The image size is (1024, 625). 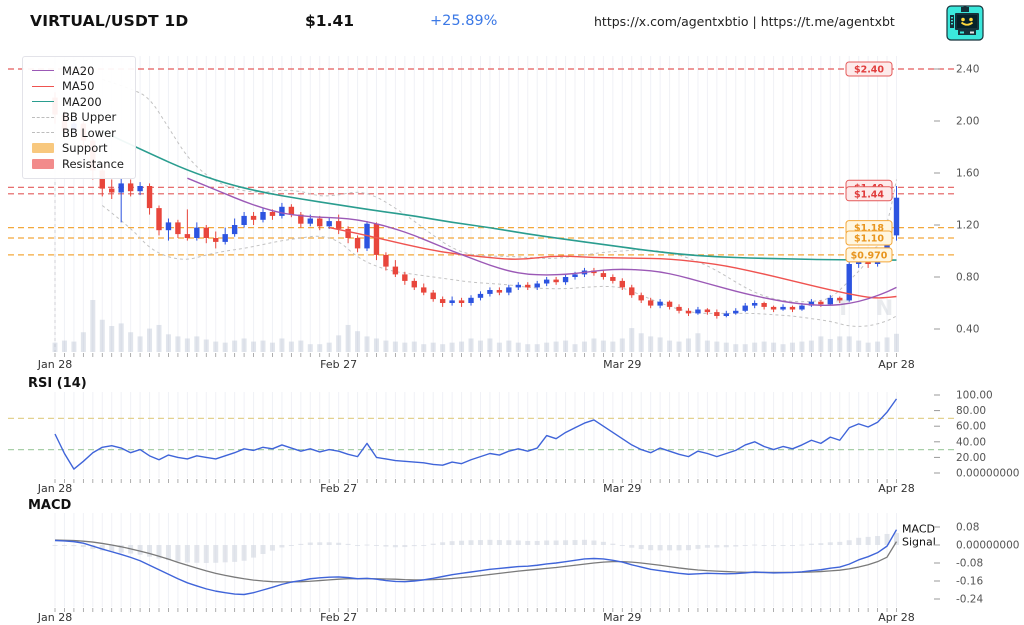 I want to click on legend-item-bb-lower: BB Lower, so click(x=78, y=133).